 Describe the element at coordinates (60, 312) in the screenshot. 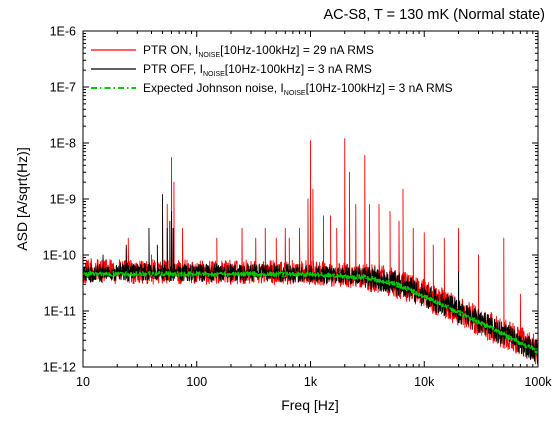

I see `y-tick-label: 1E-11` at that location.